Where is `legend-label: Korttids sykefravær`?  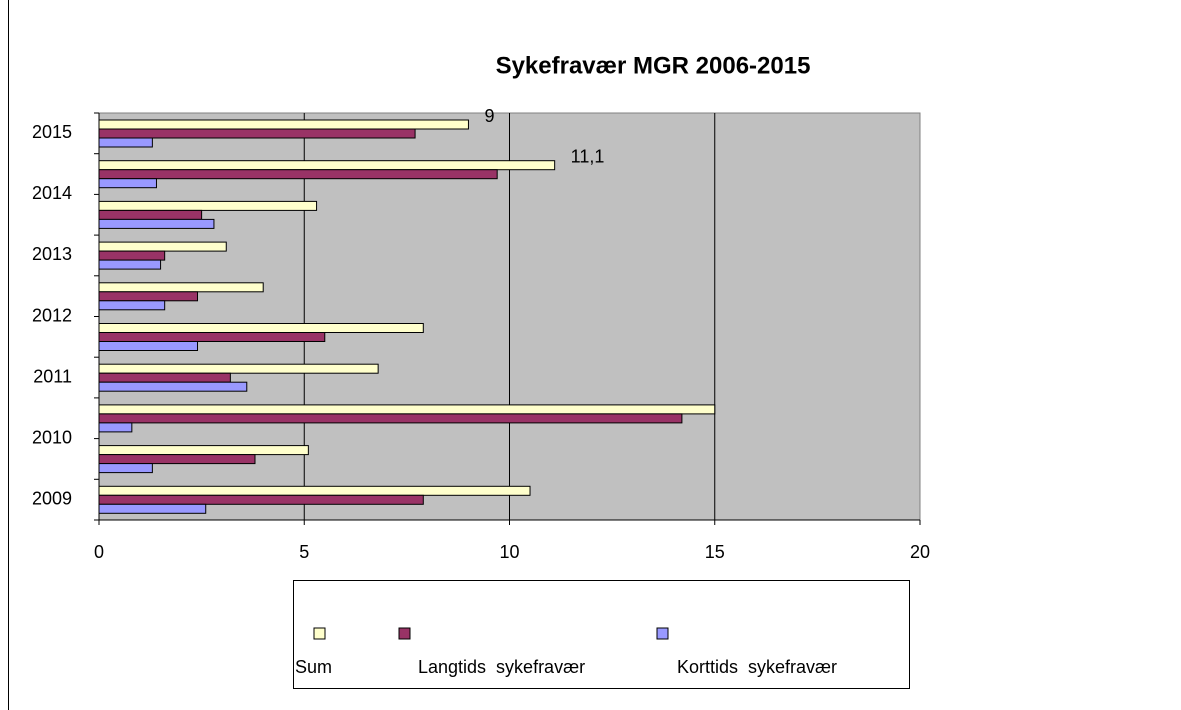
legend-label: Korttids sykefravær is located at coordinates (757, 667).